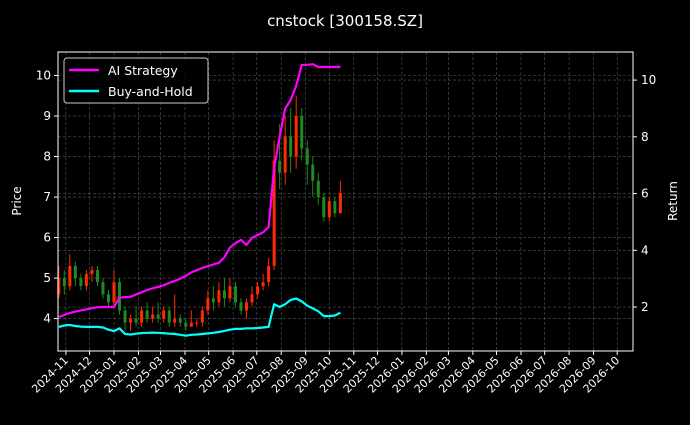 This screenshot has height=425, width=690. I want to click on y-left-tick-label: 4, so click(47, 319).